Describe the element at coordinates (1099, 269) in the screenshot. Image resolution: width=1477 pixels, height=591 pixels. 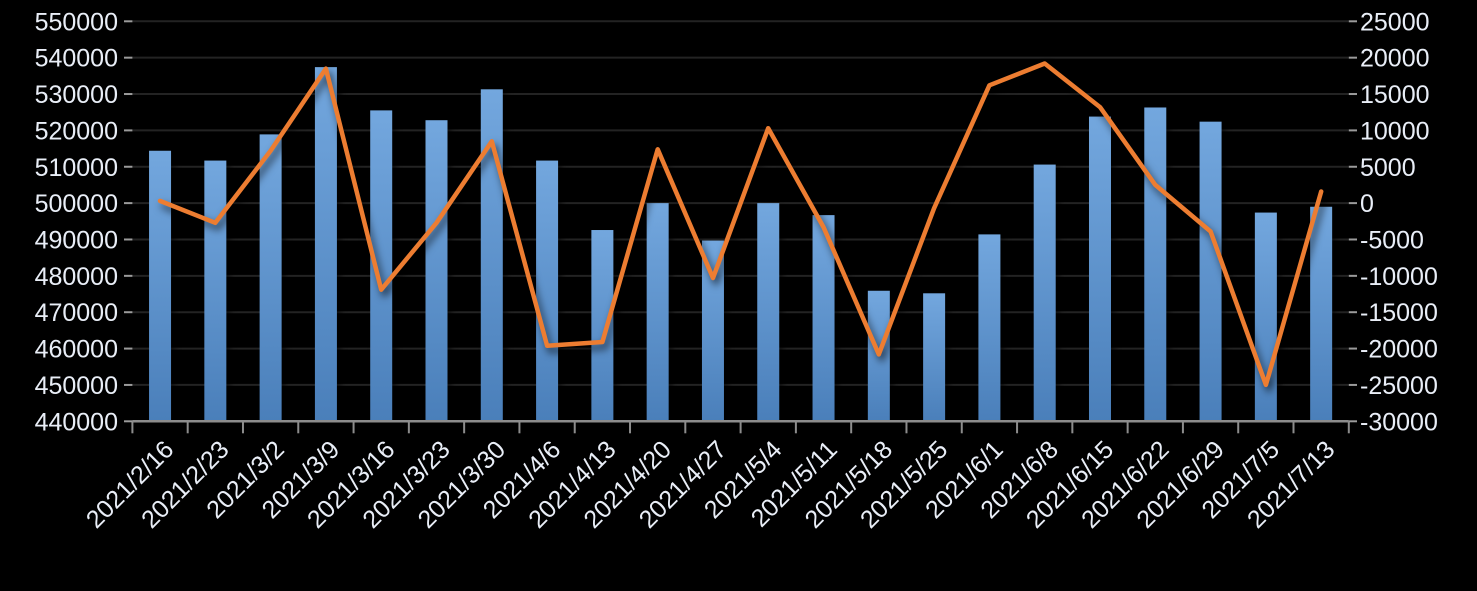
I see `bar-2021/6/15` at that location.